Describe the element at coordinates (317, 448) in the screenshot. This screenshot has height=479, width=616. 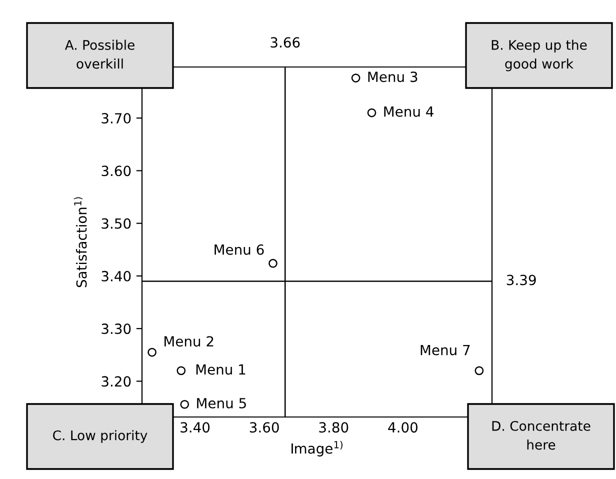
I see `x-axis-title: Image$^{1)}$` at that location.